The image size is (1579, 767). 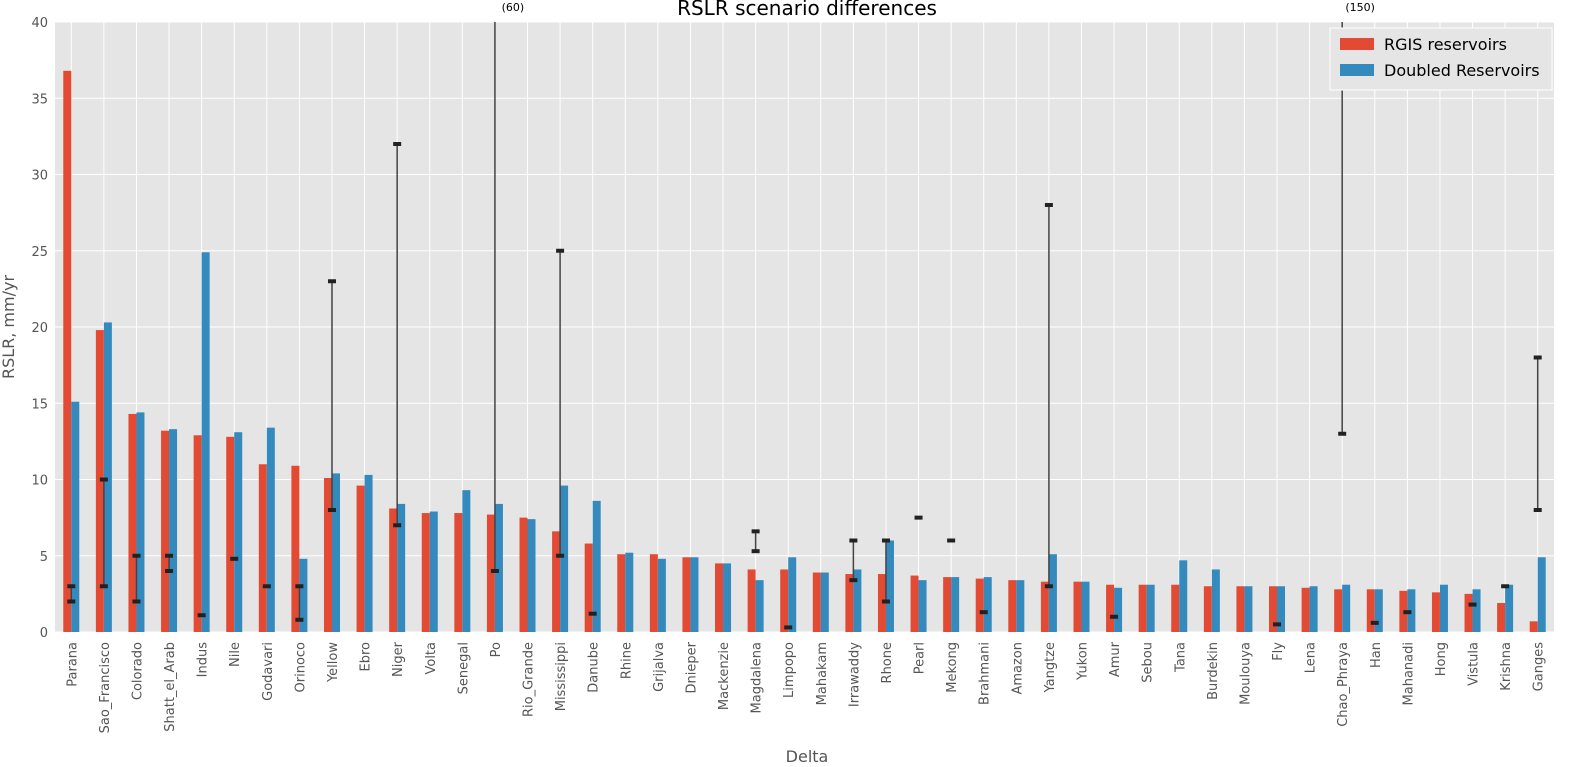 I want to click on bar-rgis-reservoirs-amur, so click(x=1110, y=608).